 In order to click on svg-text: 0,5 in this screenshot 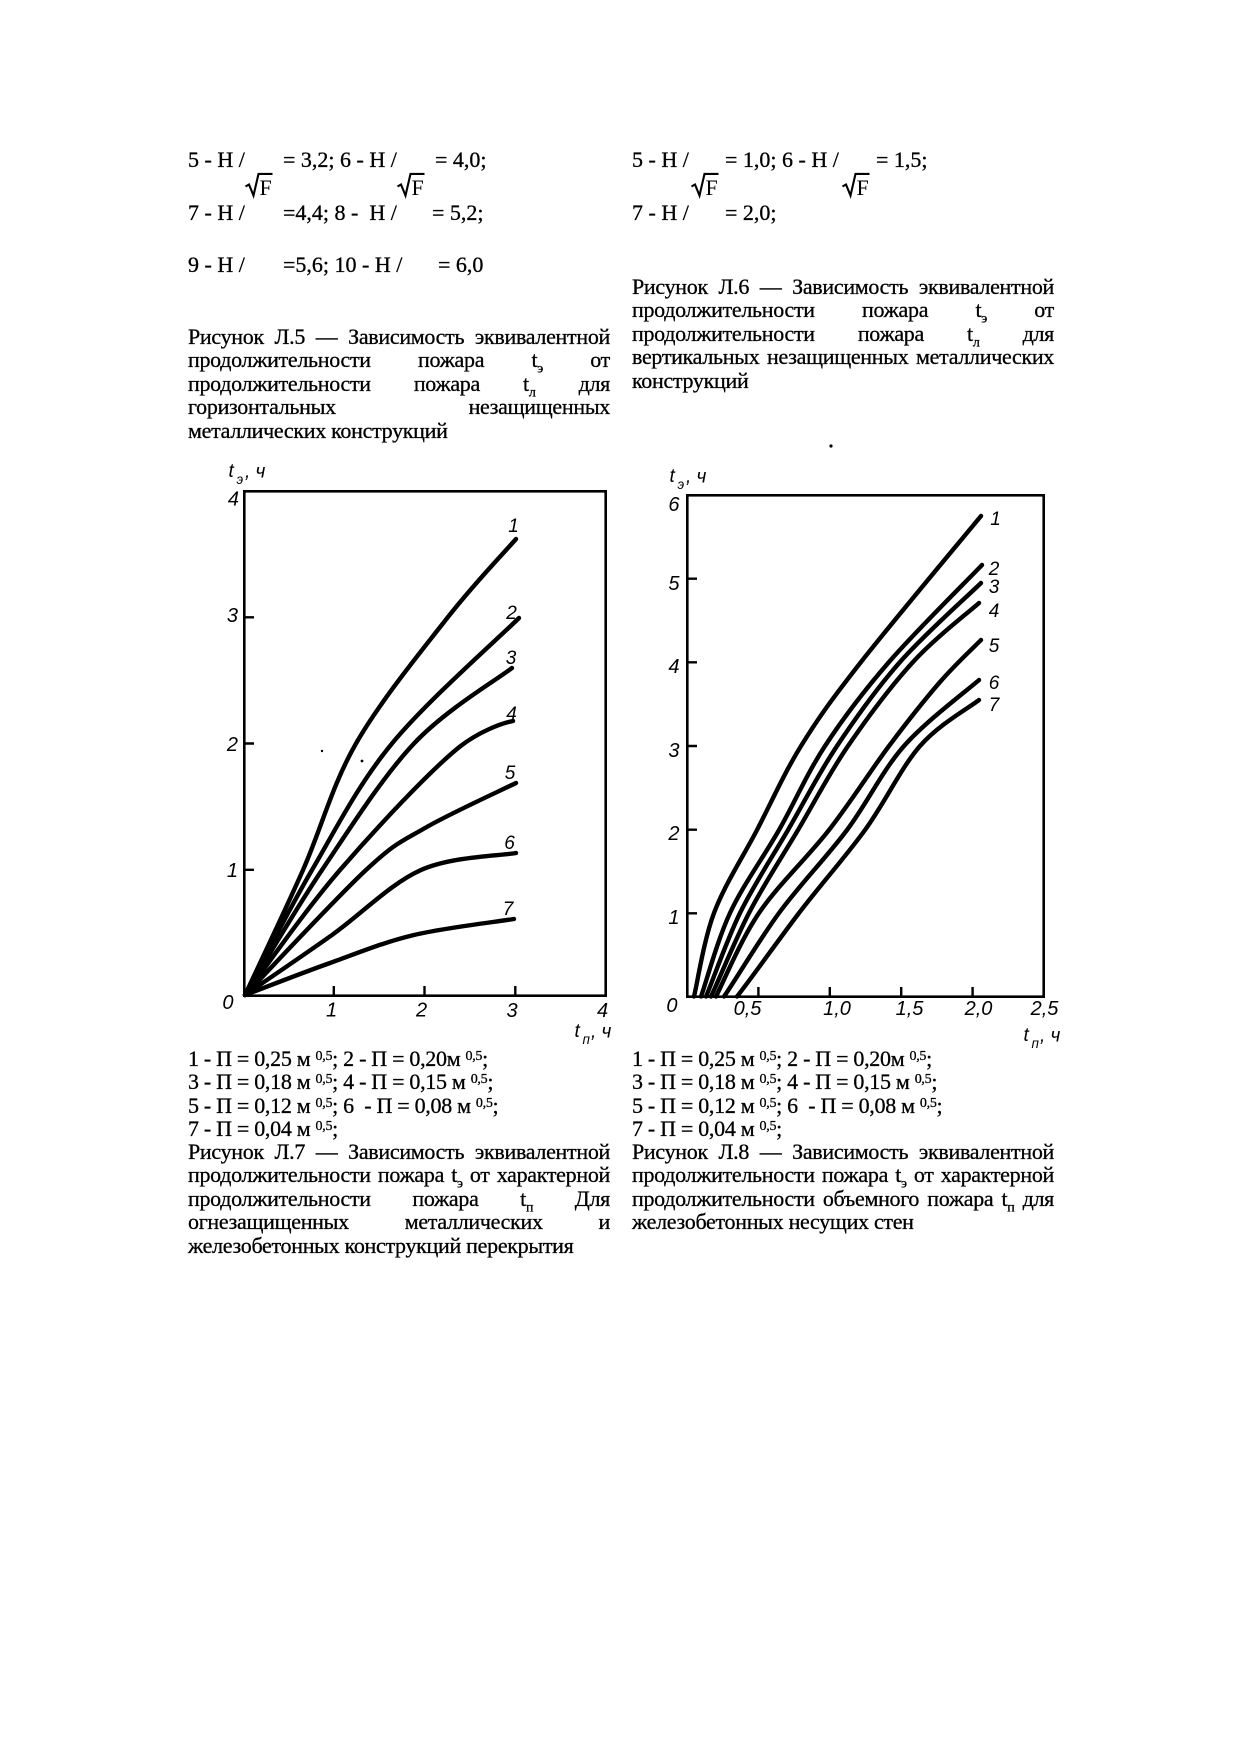, I will do `click(748, 1009)`.